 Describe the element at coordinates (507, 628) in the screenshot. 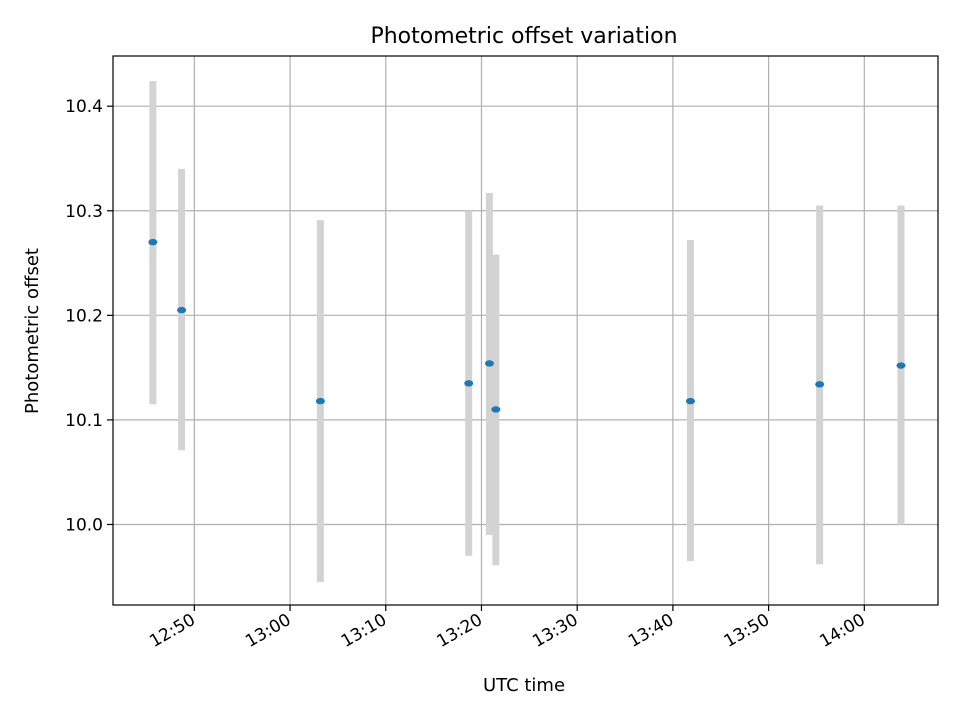

I see `x-axis-ticks: 12:50 13:00 13:10 13:20 13:30 13:40 13:50 14:00` at that location.